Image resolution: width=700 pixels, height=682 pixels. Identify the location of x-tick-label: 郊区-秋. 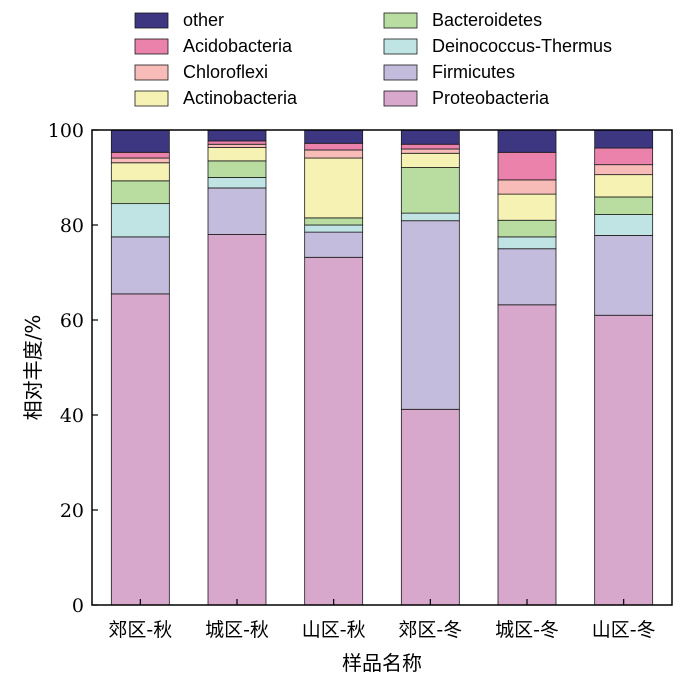
(140, 630).